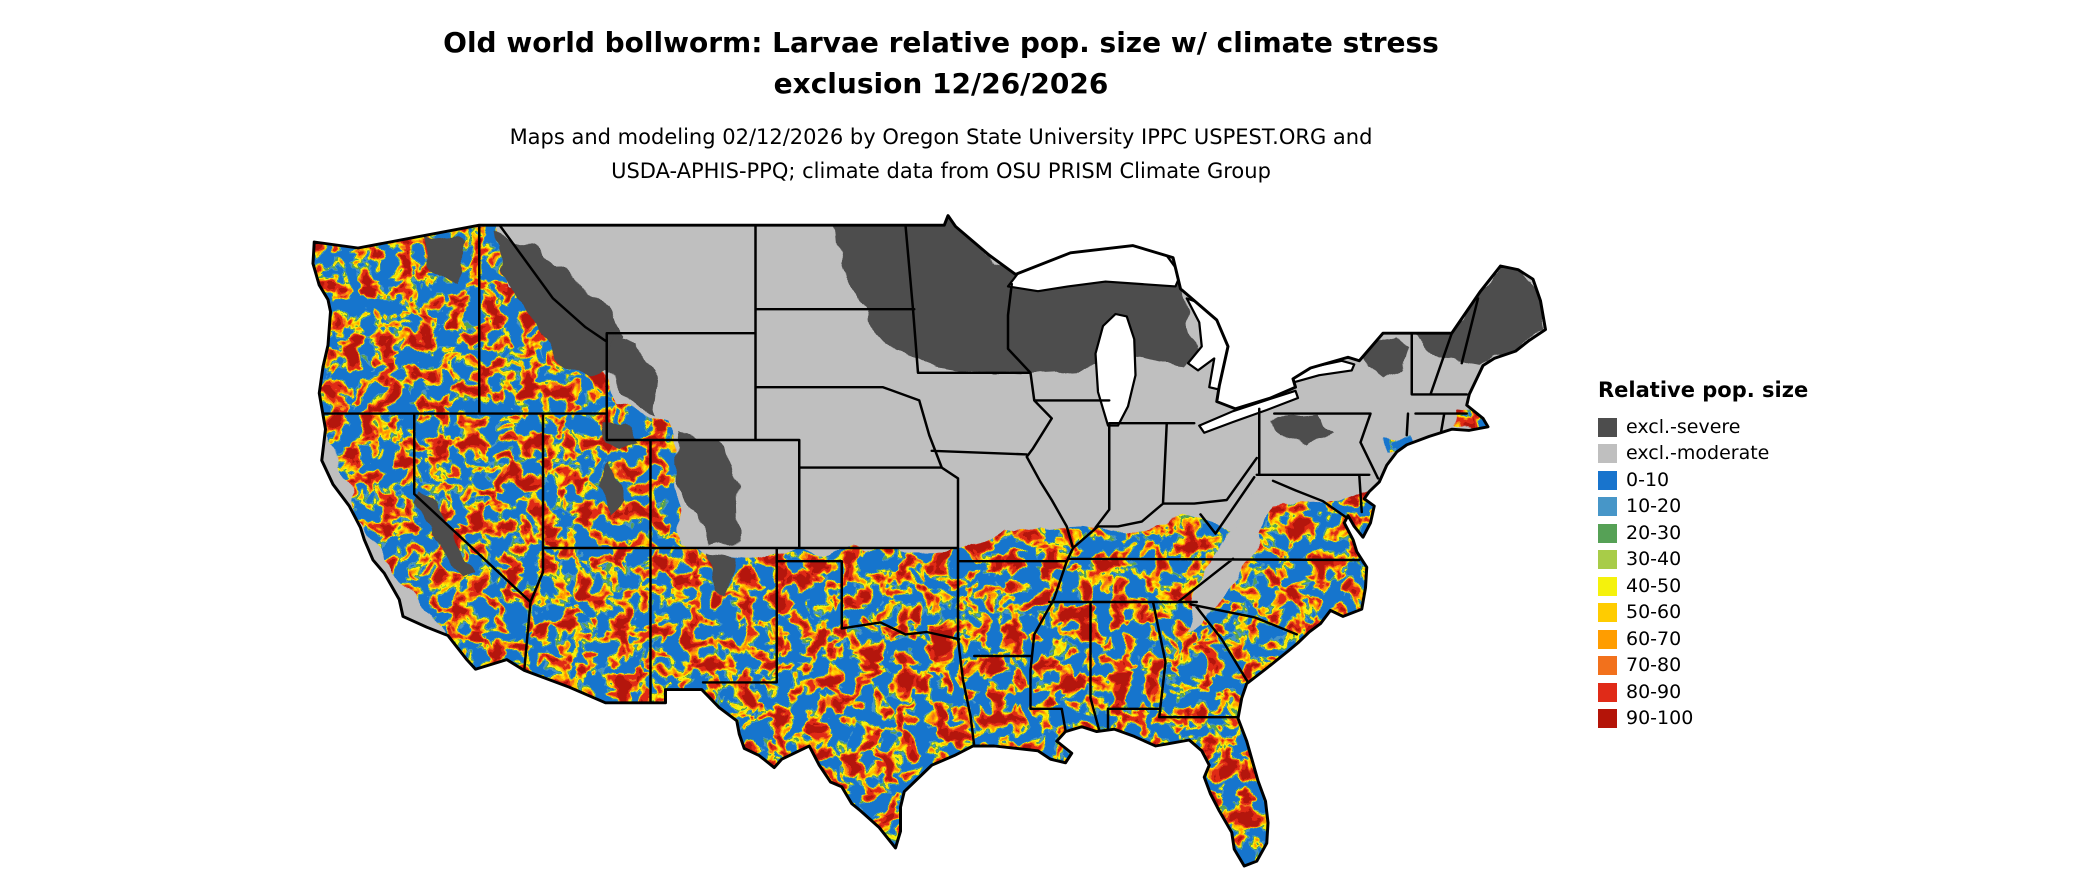  What do you see at coordinates (1660, 718) in the screenshot?
I see `legend-label: 90-100` at bounding box center [1660, 718].